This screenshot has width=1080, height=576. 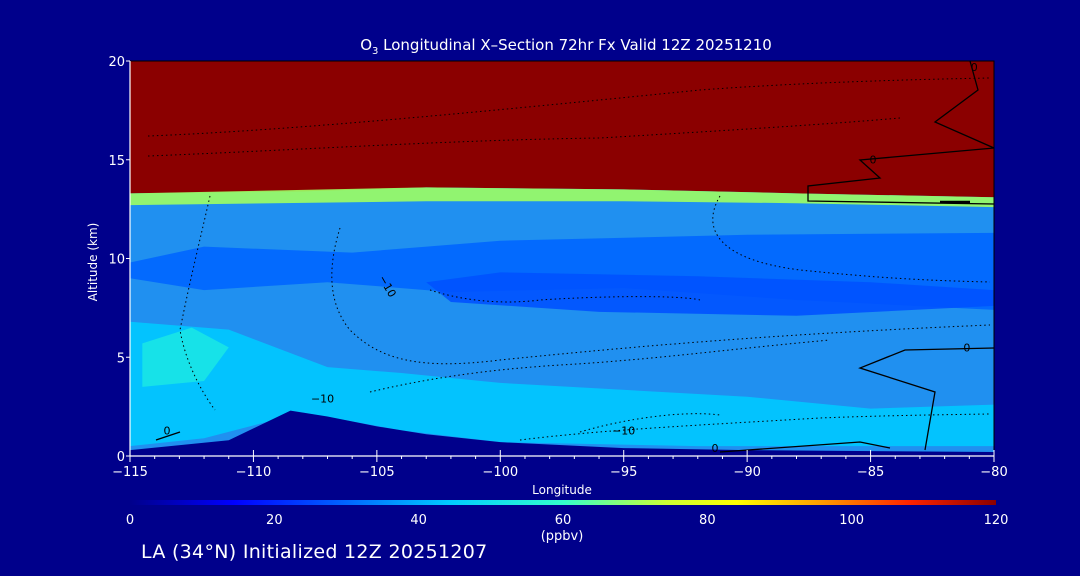 I want to click on x-tick-label: −90, so click(x=746, y=472).